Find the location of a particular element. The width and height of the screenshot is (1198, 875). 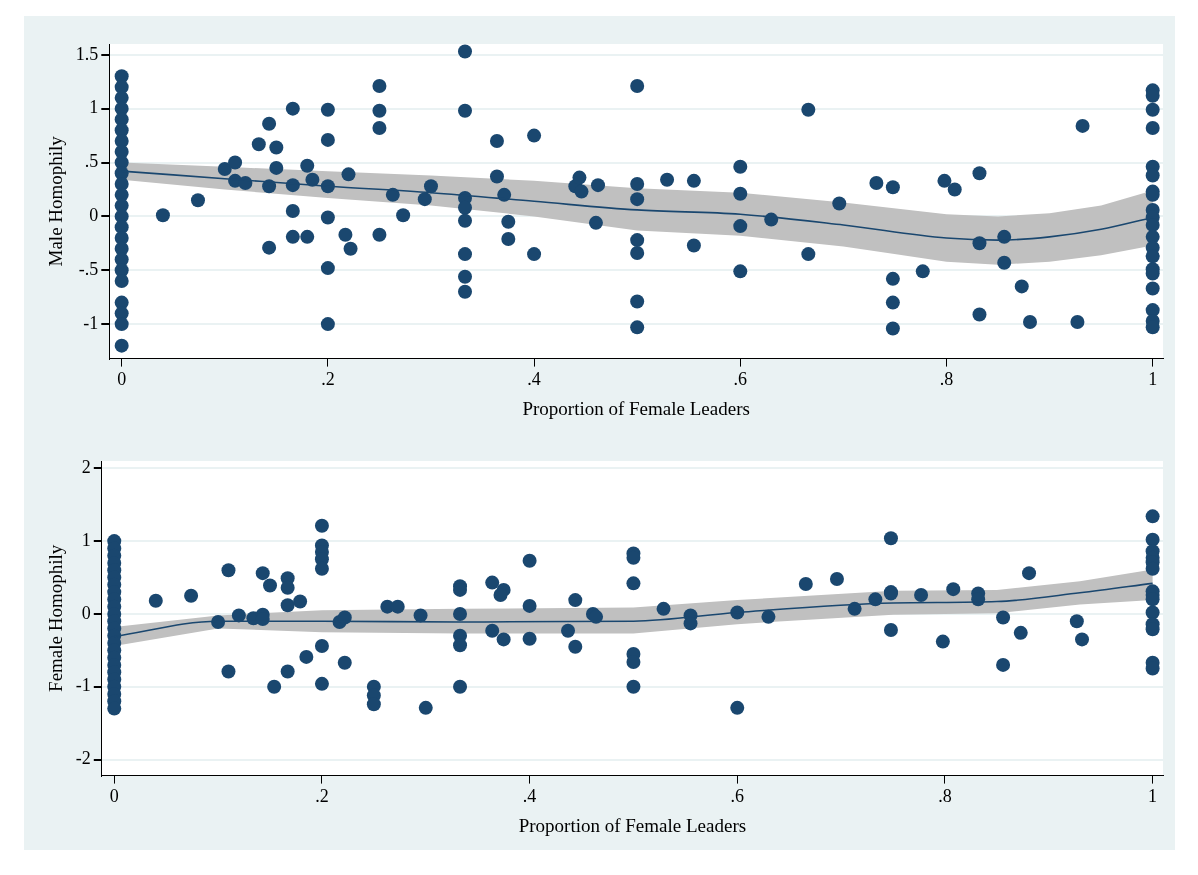

y-tick-label: -2 is located at coordinates (83, 758).